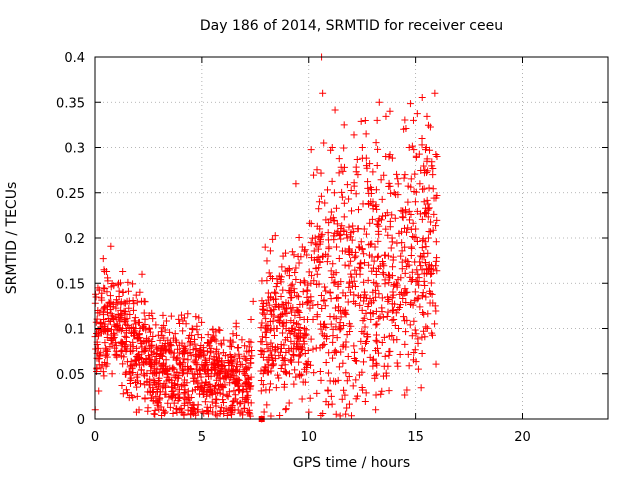  Describe the element at coordinates (522, 437) in the screenshot. I see `x-tick-label: 20` at that location.